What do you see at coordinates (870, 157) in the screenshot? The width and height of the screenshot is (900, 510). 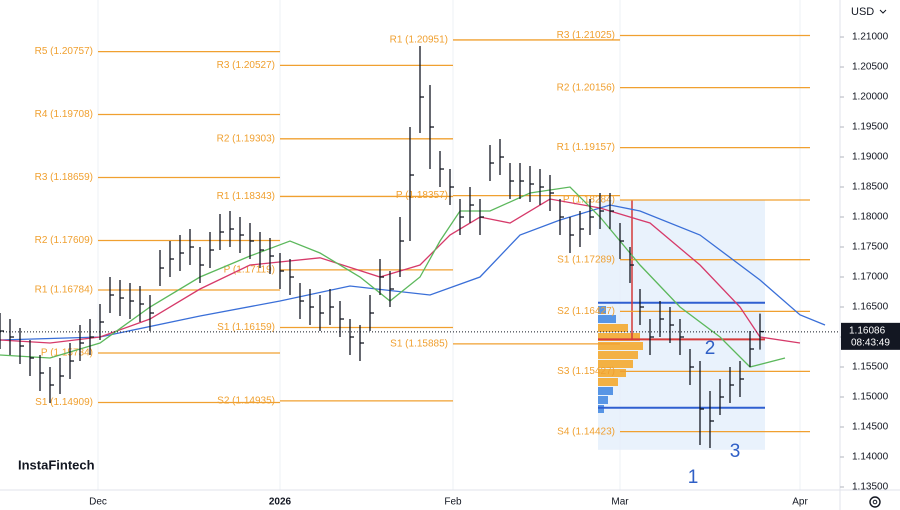 I see `y-tick-label: 1.19000` at bounding box center [870, 157].